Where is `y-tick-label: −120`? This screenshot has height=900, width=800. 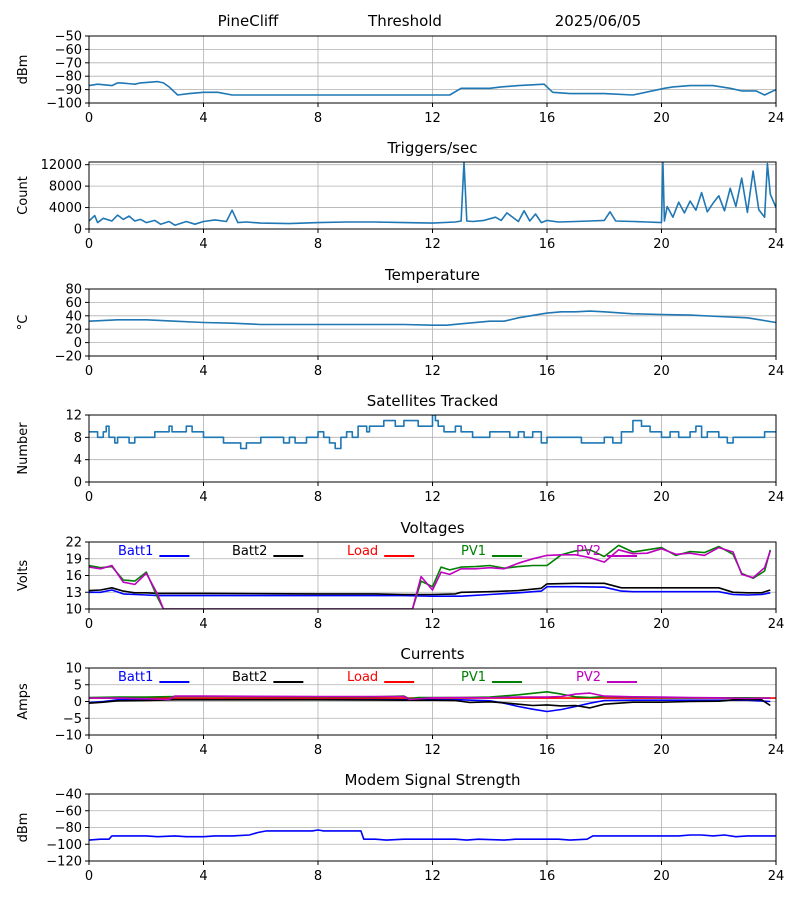 y-tick-label: −120 is located at coordinates (64, 862).